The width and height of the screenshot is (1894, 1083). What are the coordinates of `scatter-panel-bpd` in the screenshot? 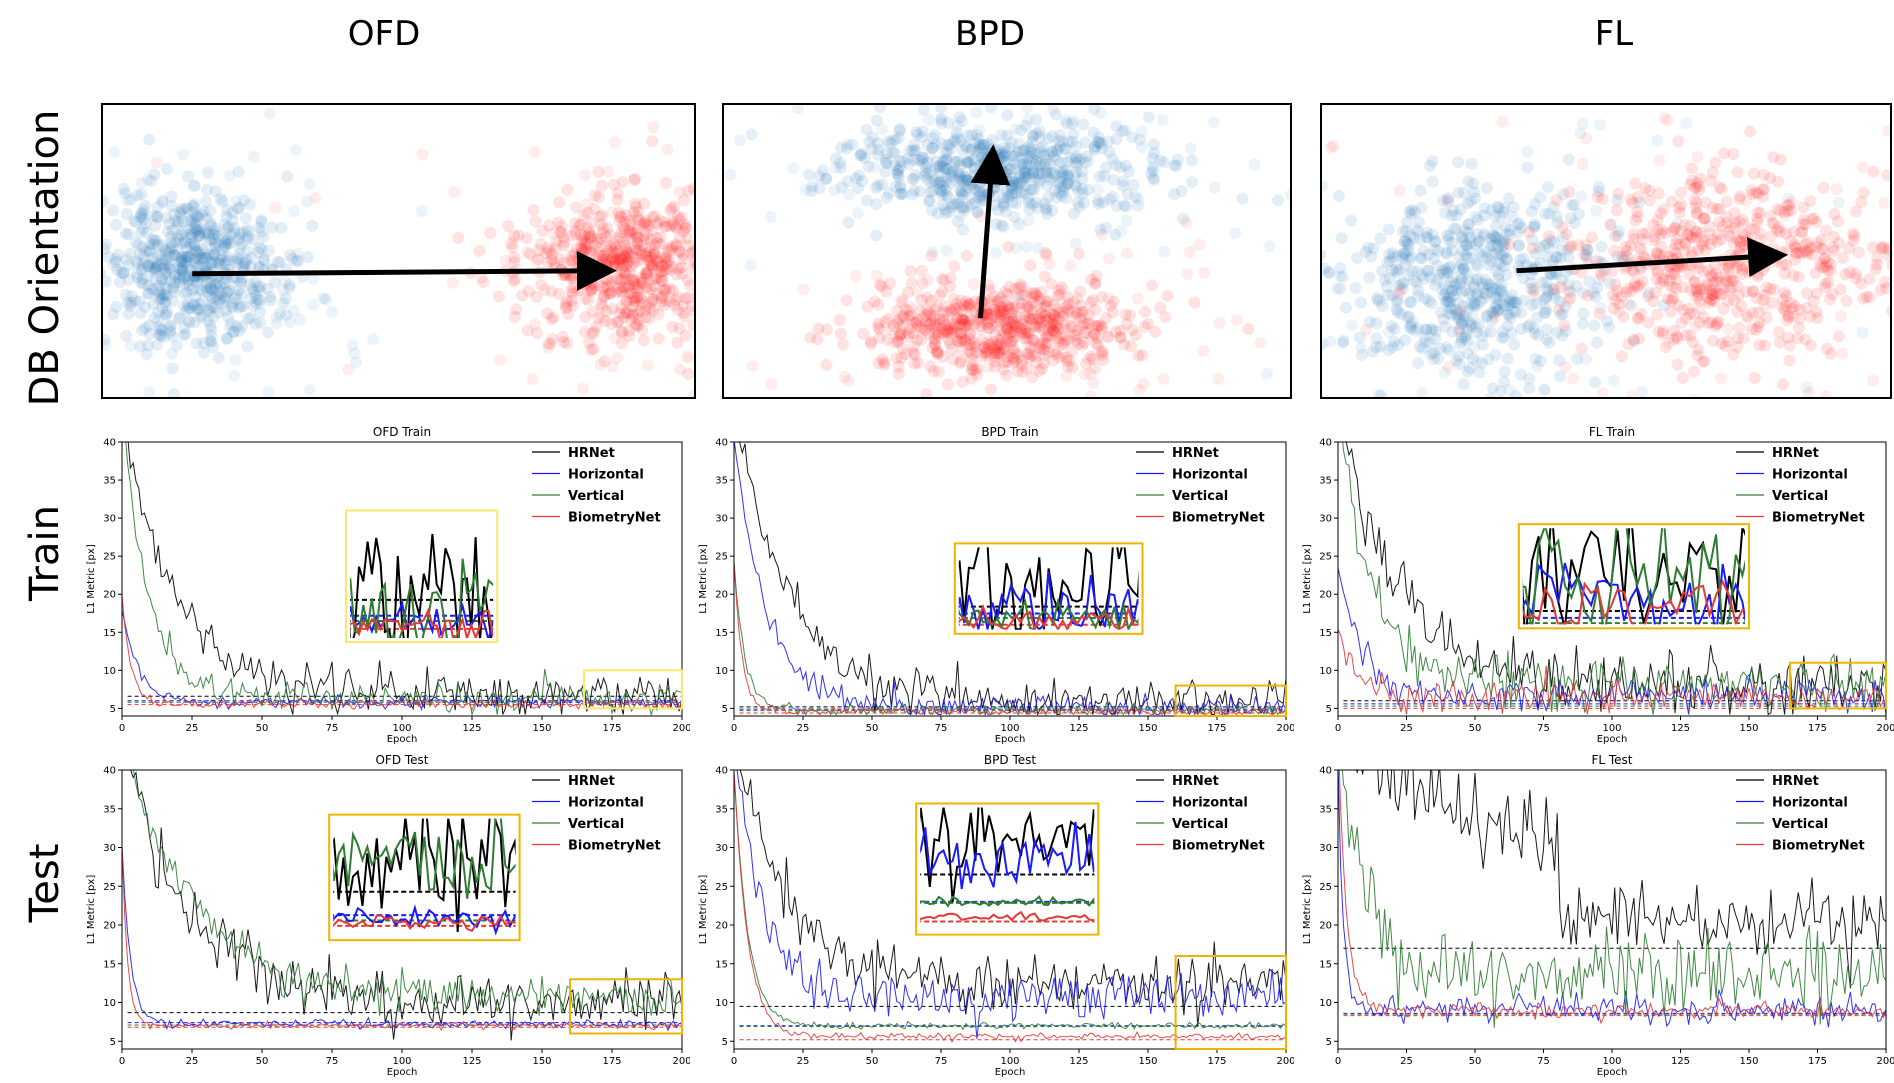 It's located at (1007, 251).